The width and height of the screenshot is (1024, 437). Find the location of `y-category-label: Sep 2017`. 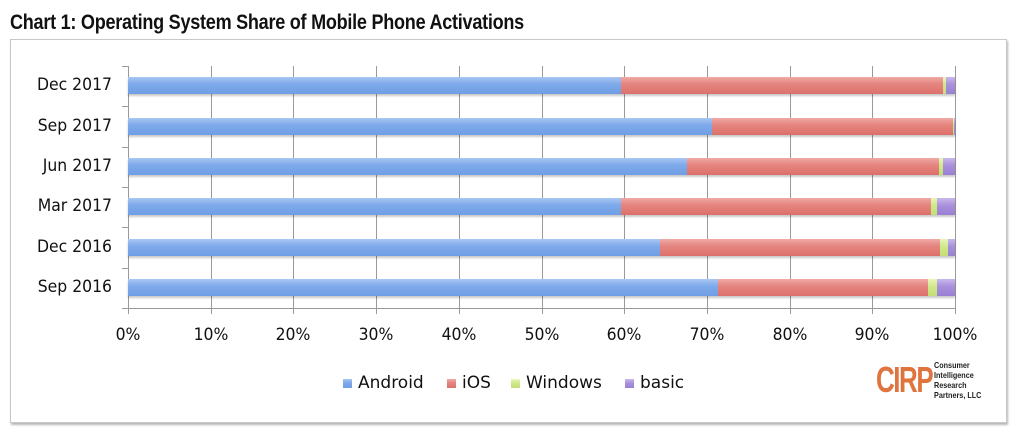

y-category-label: Sep 2017 is located at coordinates (74, 125).